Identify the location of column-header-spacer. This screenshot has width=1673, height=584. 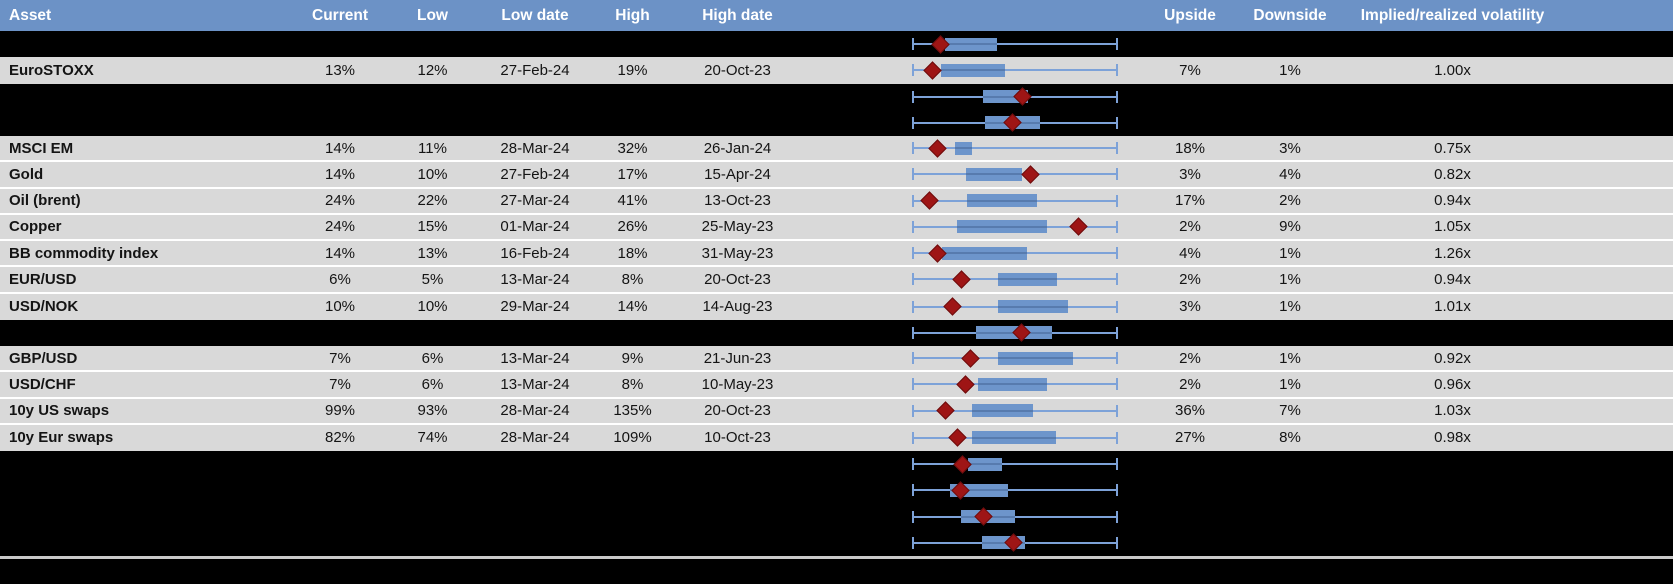
(1616, 15).